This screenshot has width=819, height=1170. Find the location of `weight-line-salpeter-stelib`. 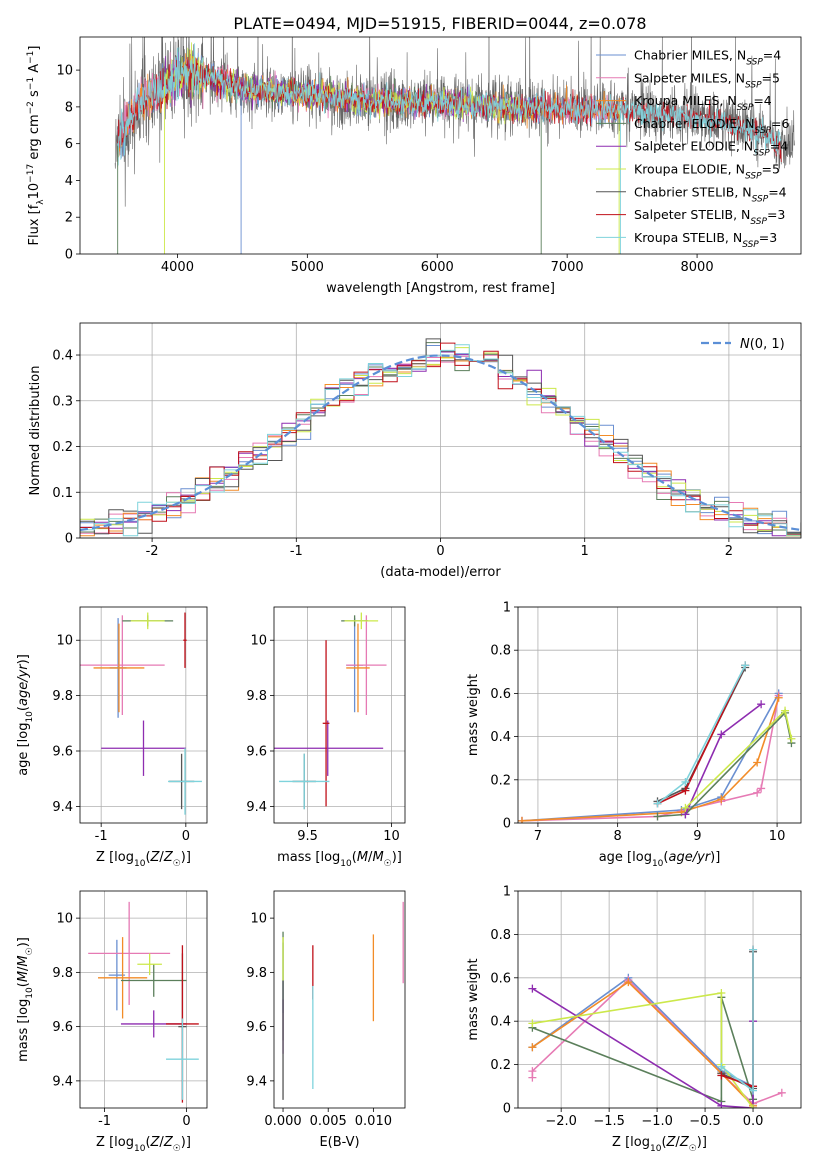

weight-line-salpeter-stelib is located at coordinates (737, 1018).